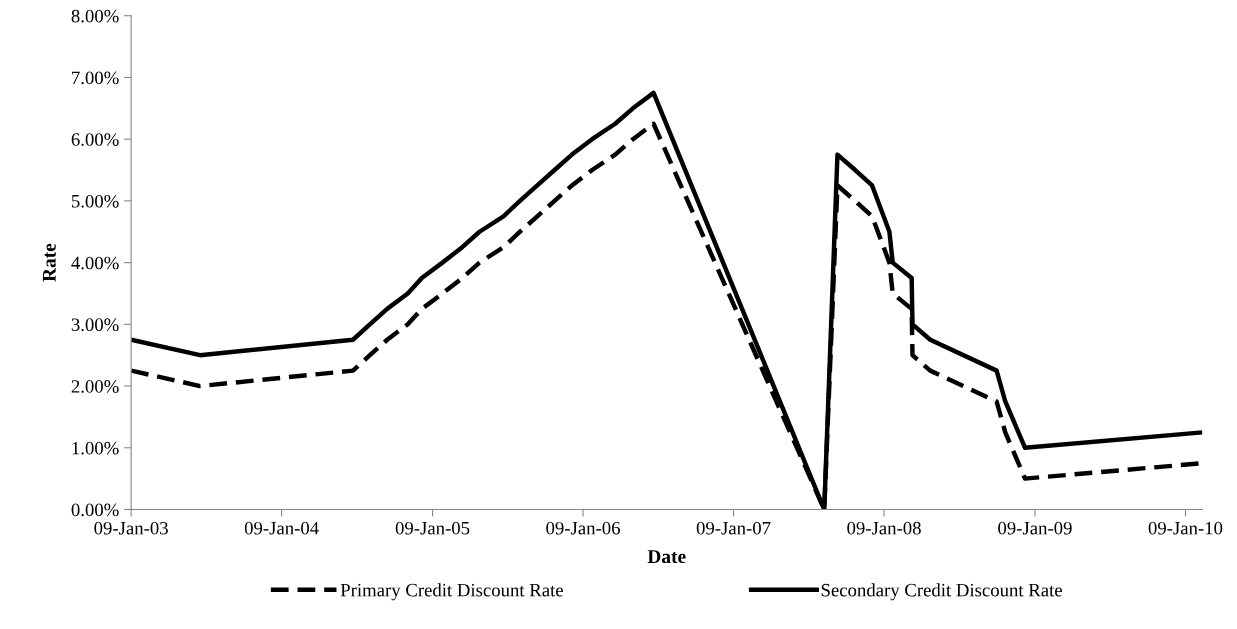 This screenshot has width=1237, height=629. Describe the element at coordinates (95, 386) in the screenshot. I see `y-tick-label: 2.00%` at that location.